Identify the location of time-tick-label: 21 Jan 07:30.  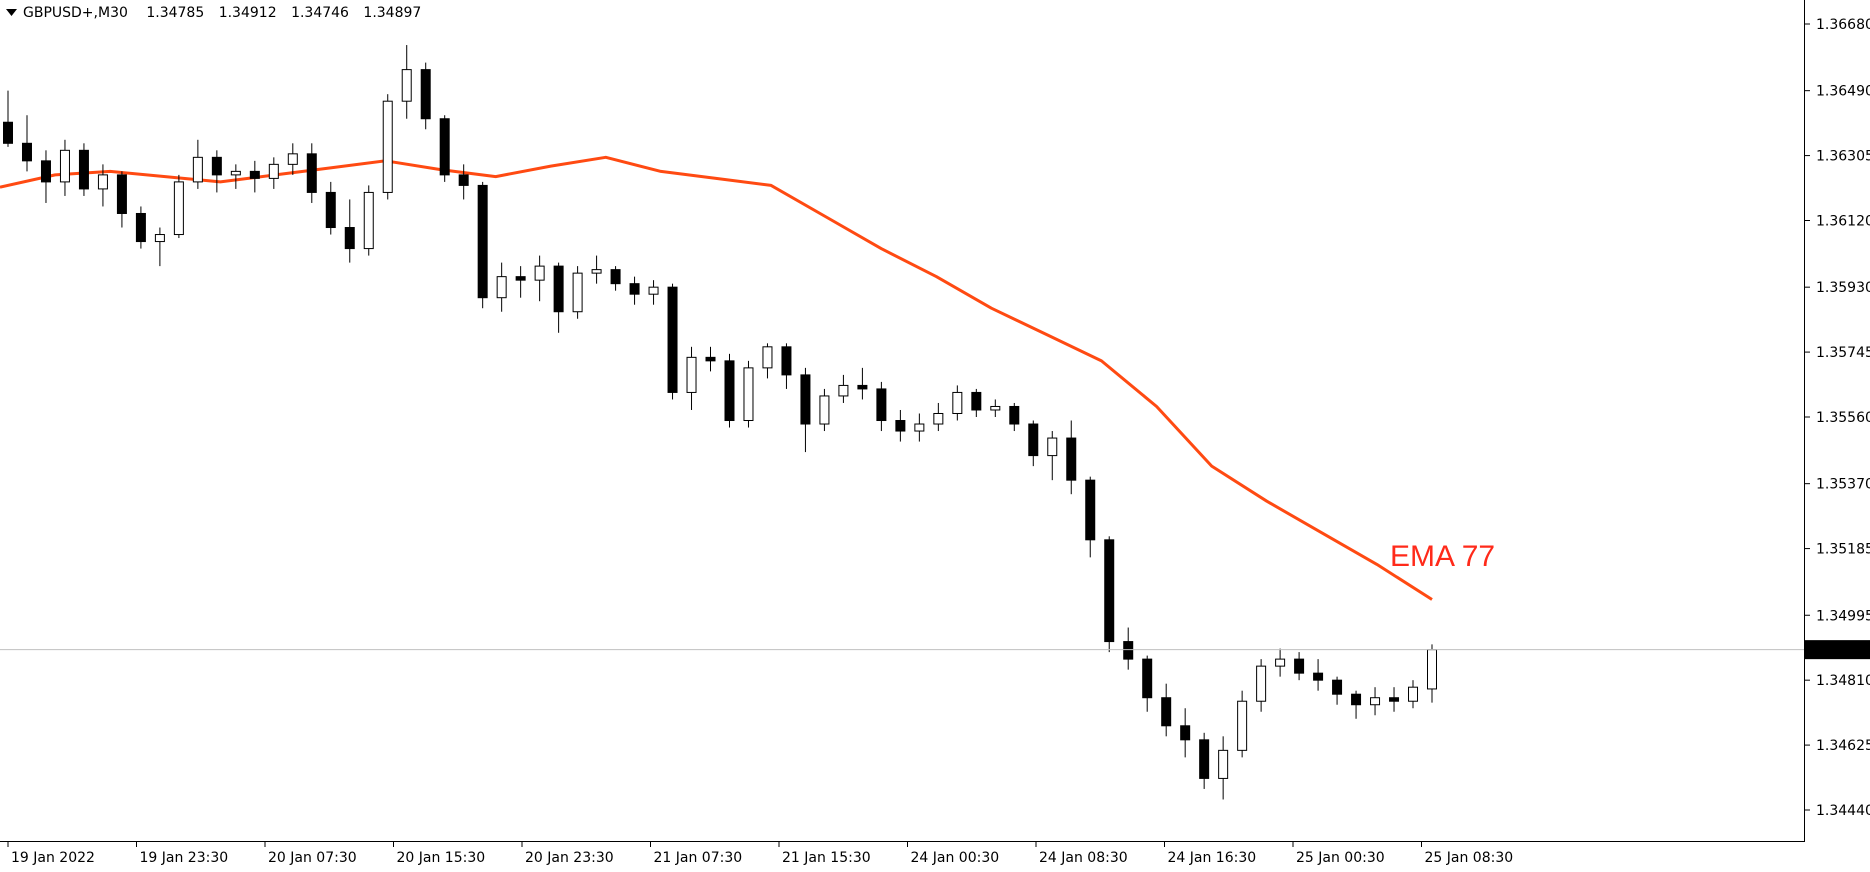
(698, 858).